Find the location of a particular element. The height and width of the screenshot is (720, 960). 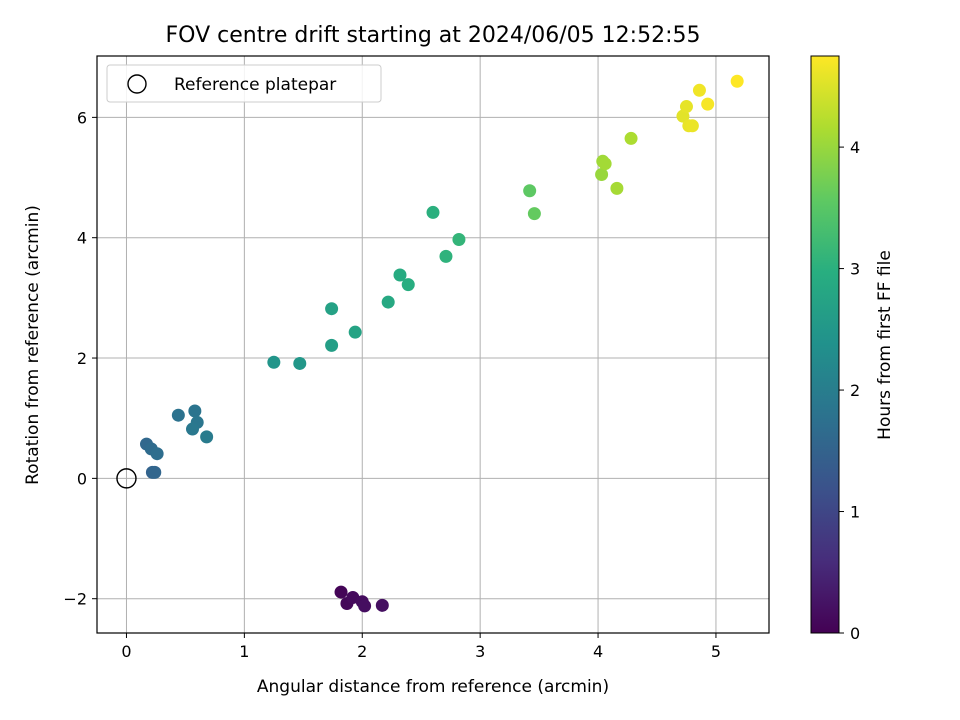

reference-platepar-marker is located at coordinates (126, 478).